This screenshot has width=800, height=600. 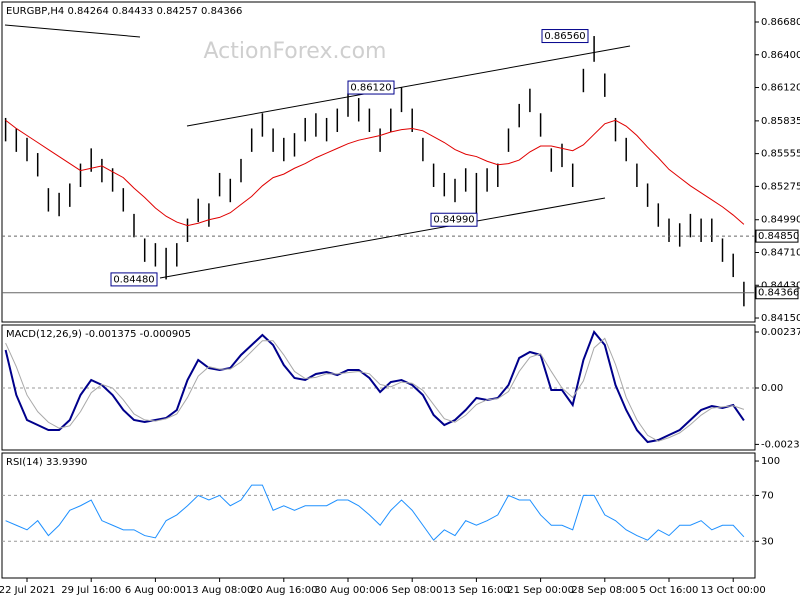 What do you see at coordinates (780, 285) in the screenshot?
I see `y-tick-label: 0.84430` at bounding box center [780, 285].